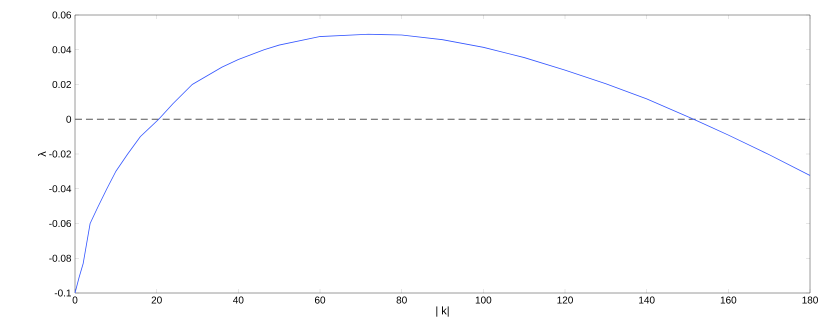  What do you see at coordinates (60, 154) in the screenshot?
I see `y-tick-label: -0.02` at bounding box center [60, 154].